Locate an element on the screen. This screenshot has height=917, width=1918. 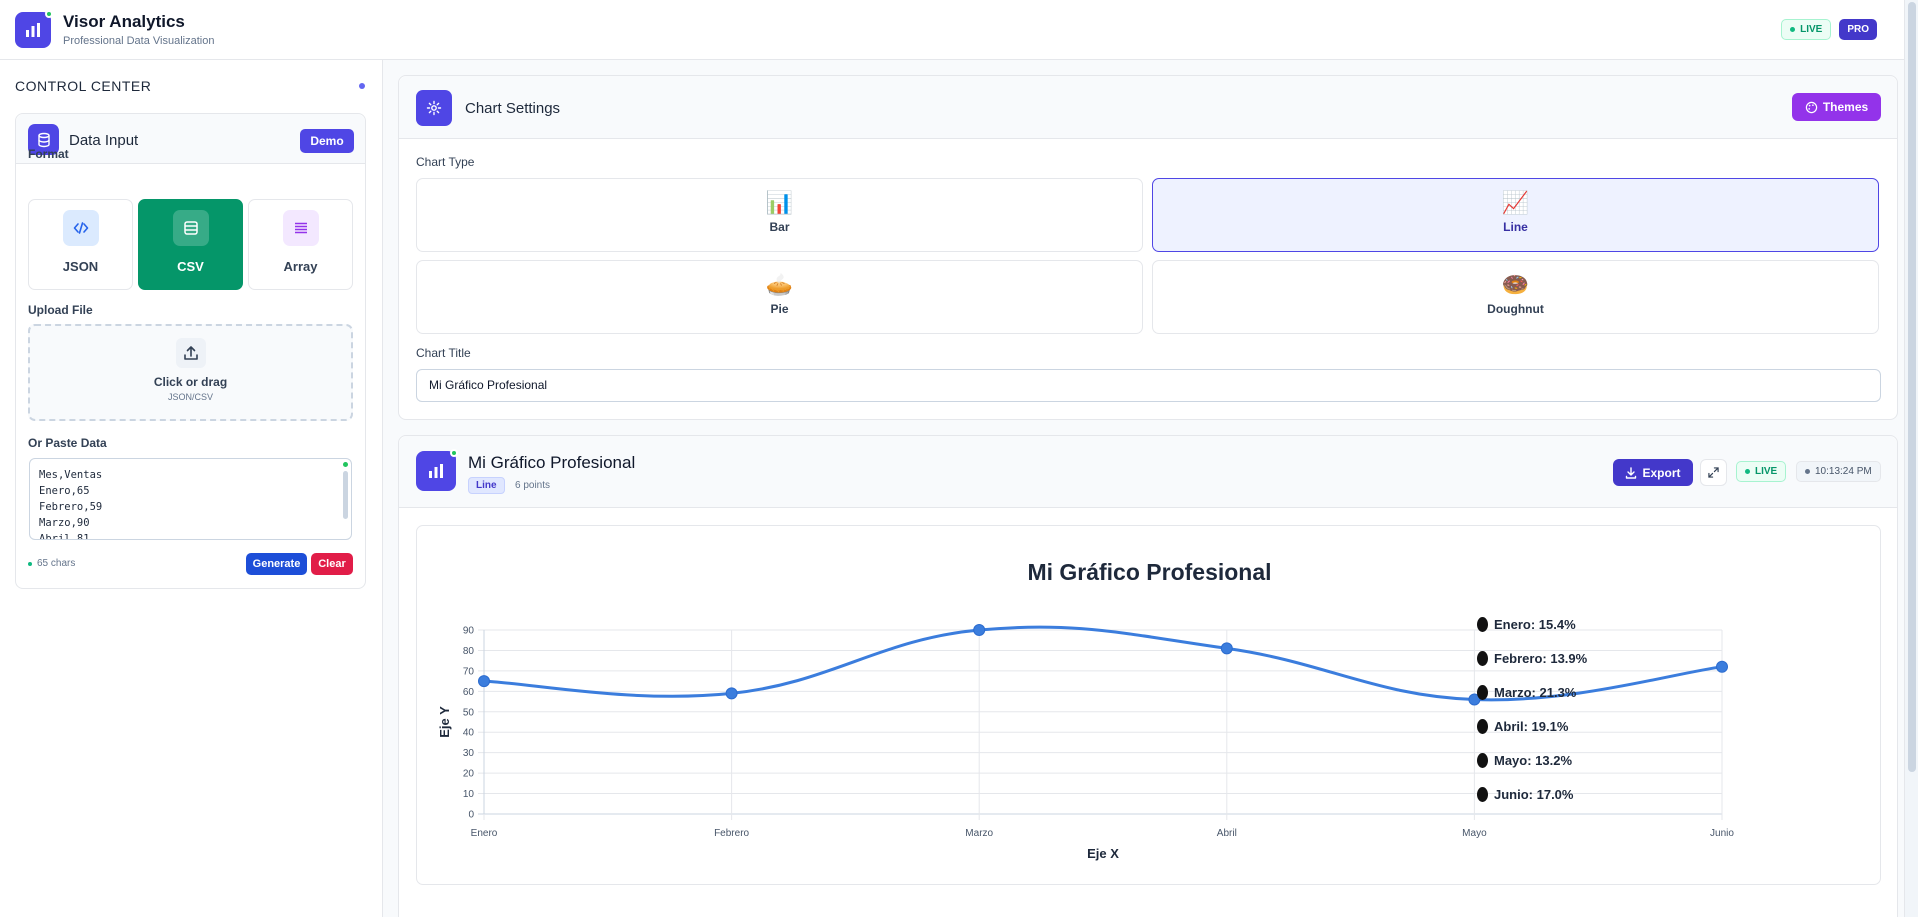
app-title: Visor Analytics is located at coordinates (124, 21).